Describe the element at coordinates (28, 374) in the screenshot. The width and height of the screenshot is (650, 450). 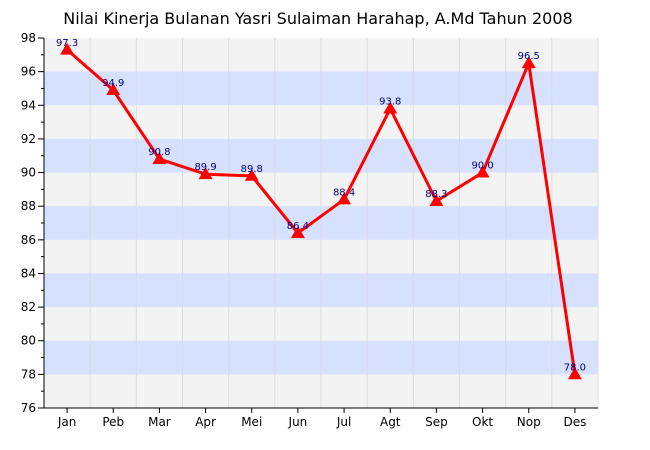
I see `y-tick-label: 78` at that location.